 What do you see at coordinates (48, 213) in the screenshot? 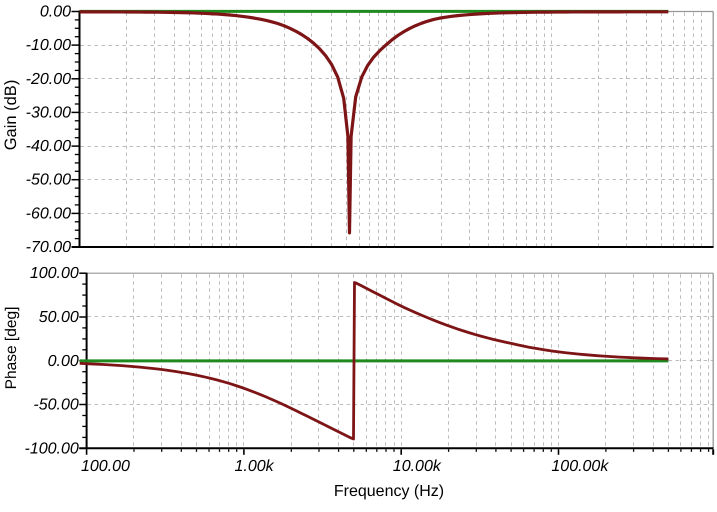
I see `svg-text: -60.00` at bounding box center [48, 213].